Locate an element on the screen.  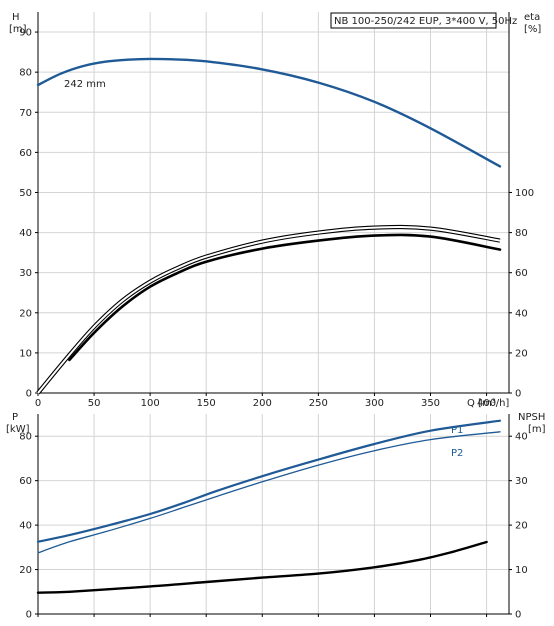
chart-title: NB 100-250/242 EUP, 3*400 V, 50Hz is located at coordinates (425, 21).